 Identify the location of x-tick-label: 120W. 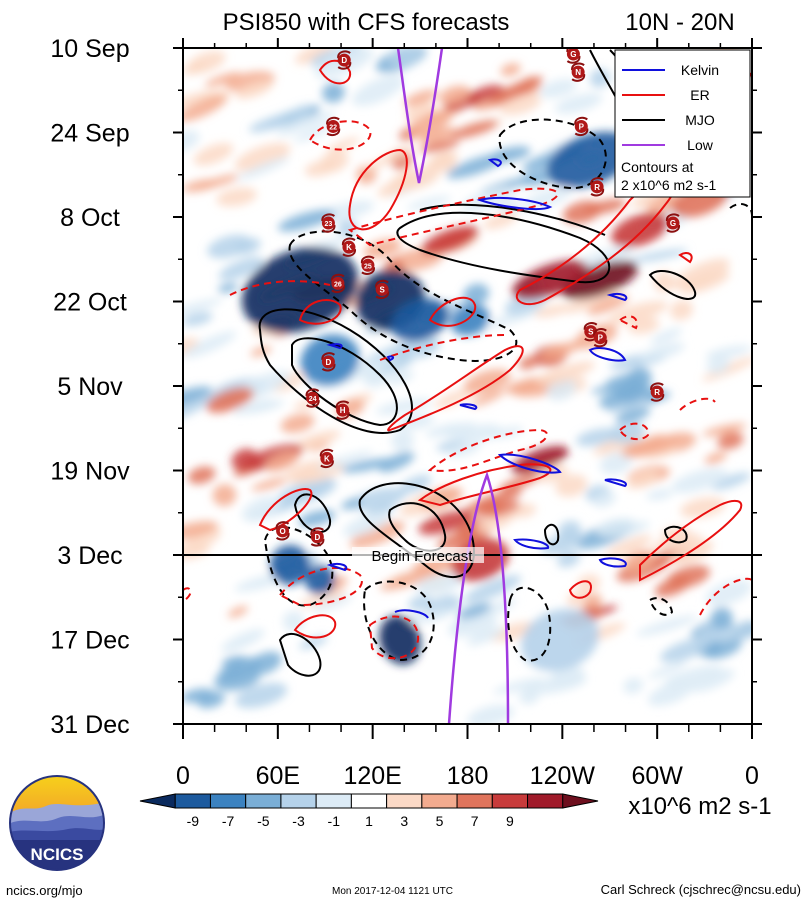
(563, 776).